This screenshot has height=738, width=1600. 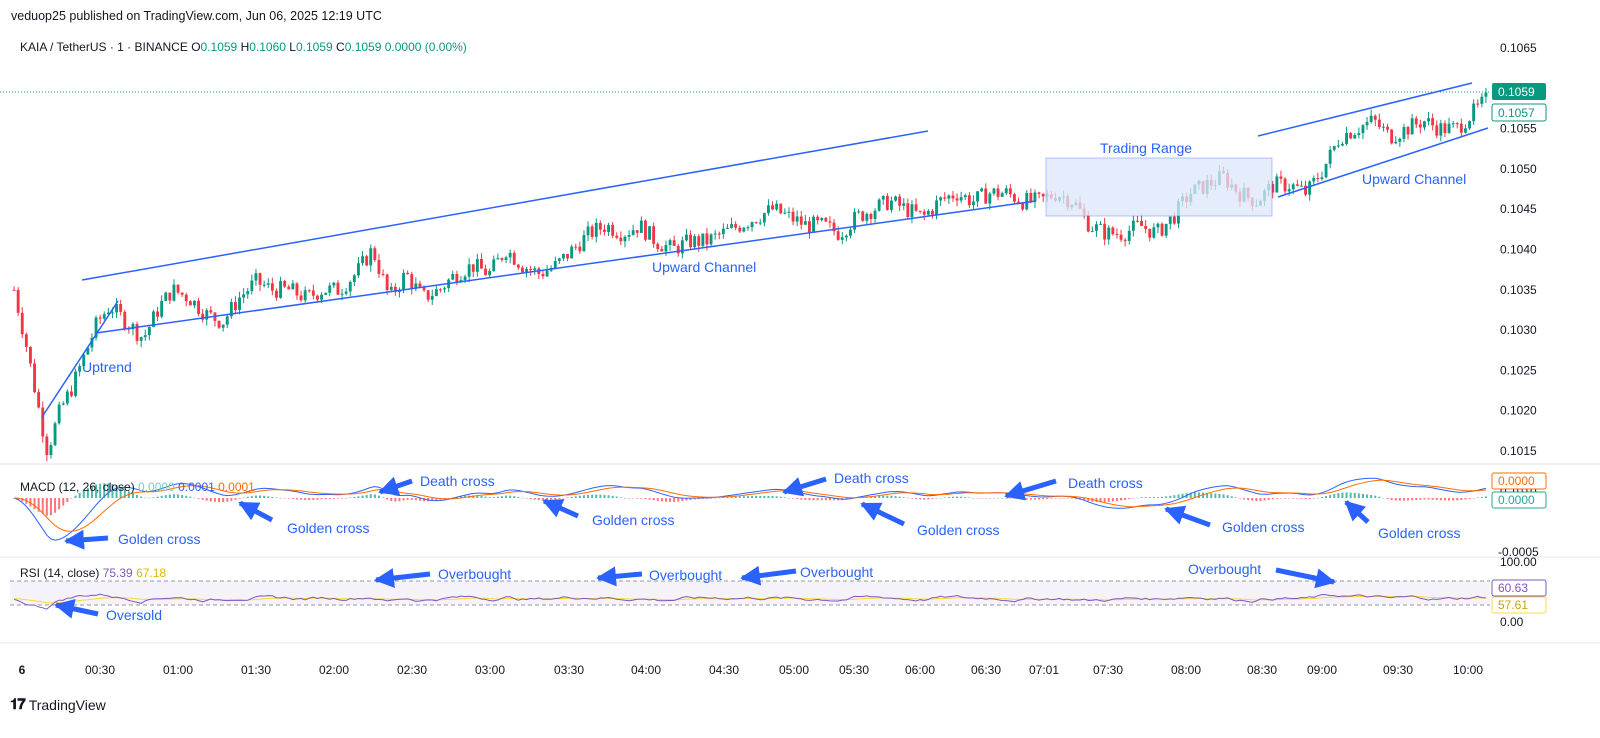 What do you see at coordinates (836, 572) in the screenshot?
I see `label-overbought-3: Overbought` at bounding box center [836, 572].